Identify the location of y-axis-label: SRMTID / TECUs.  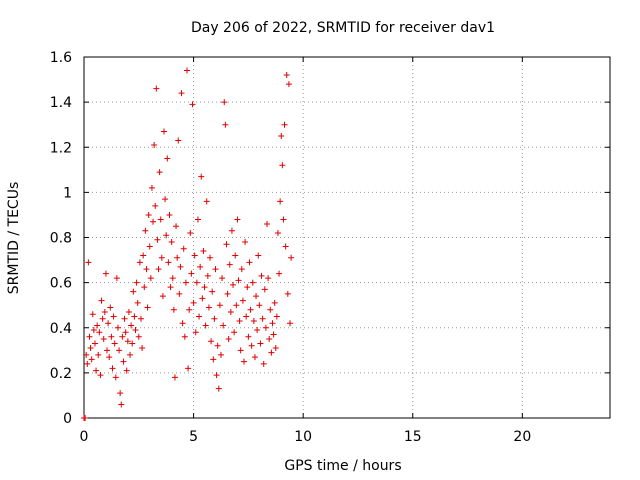
(14, 238).